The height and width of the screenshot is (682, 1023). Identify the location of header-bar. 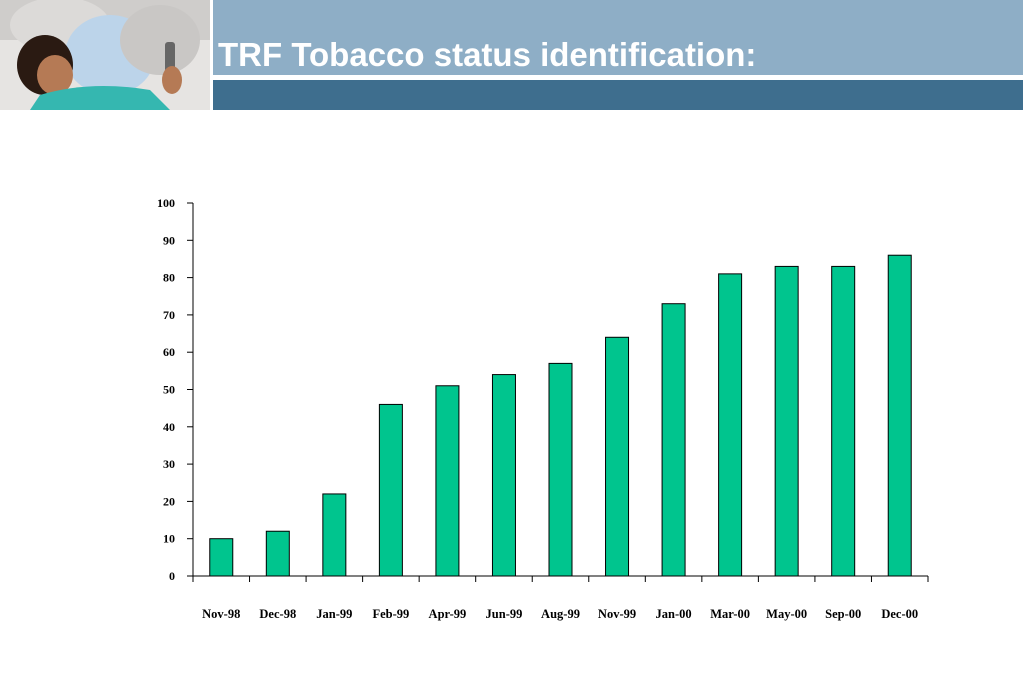
(618, 37).